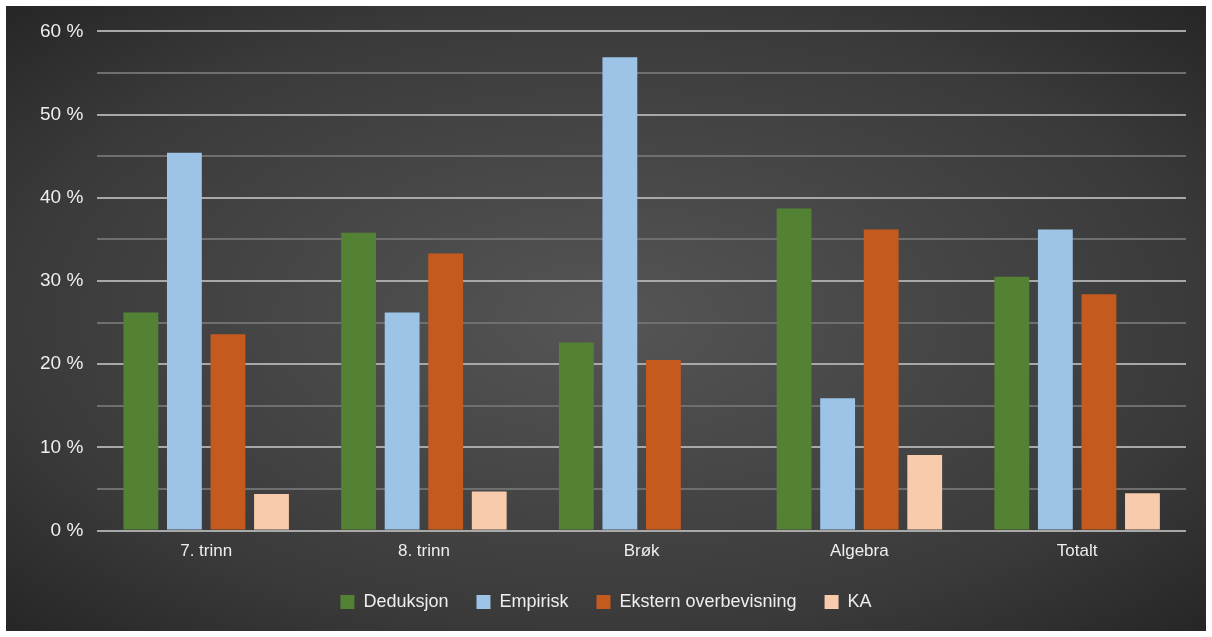 The image size is (1212, 637). I want to click on legend-label: Deduksjon, so click(406, 600).